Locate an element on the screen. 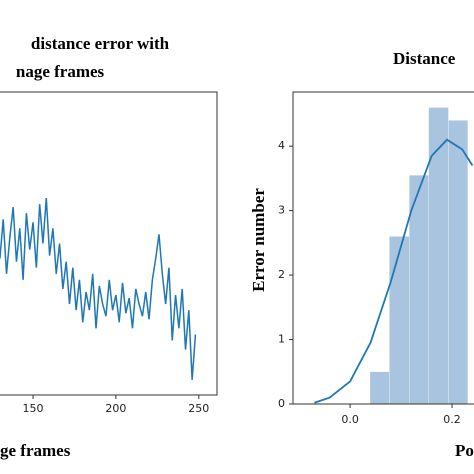  x-axis-label: Po is located at coordinates (464, 450).